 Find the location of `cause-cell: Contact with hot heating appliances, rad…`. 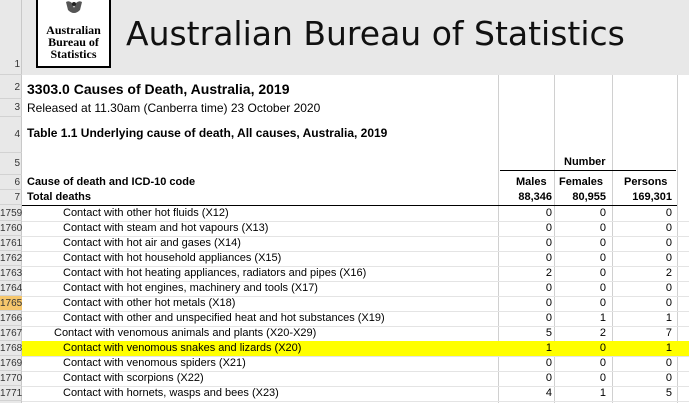

cause-cell: Contact with hot heating appliances, rad… is located at coordinates (215, 273).